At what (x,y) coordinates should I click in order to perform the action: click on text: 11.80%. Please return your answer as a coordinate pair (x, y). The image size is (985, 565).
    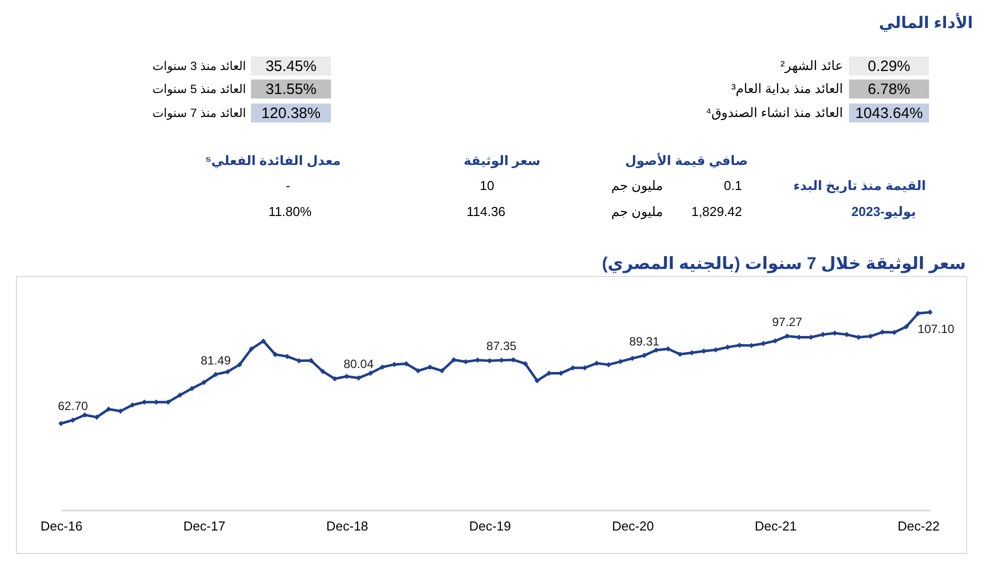
    Looking at the image, I should click on (290, 211).